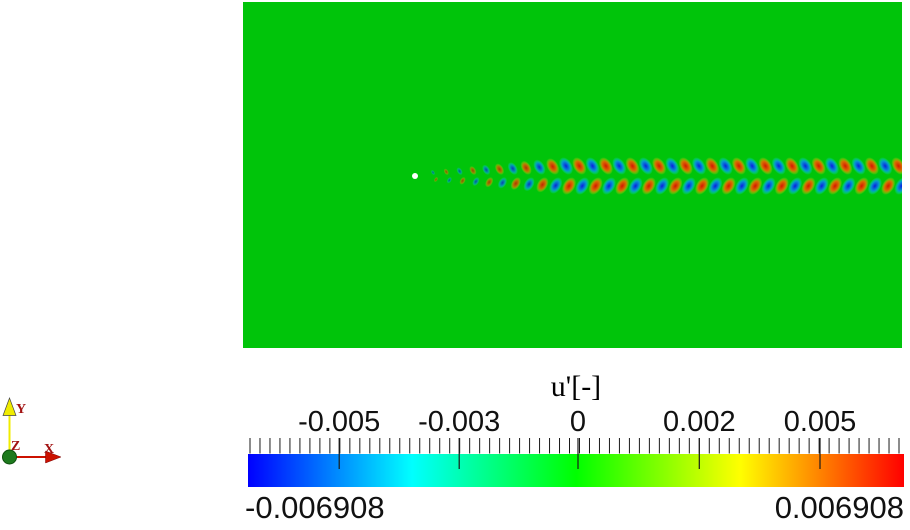  I want to click on z-axis-label: Z, so click(15, 446).